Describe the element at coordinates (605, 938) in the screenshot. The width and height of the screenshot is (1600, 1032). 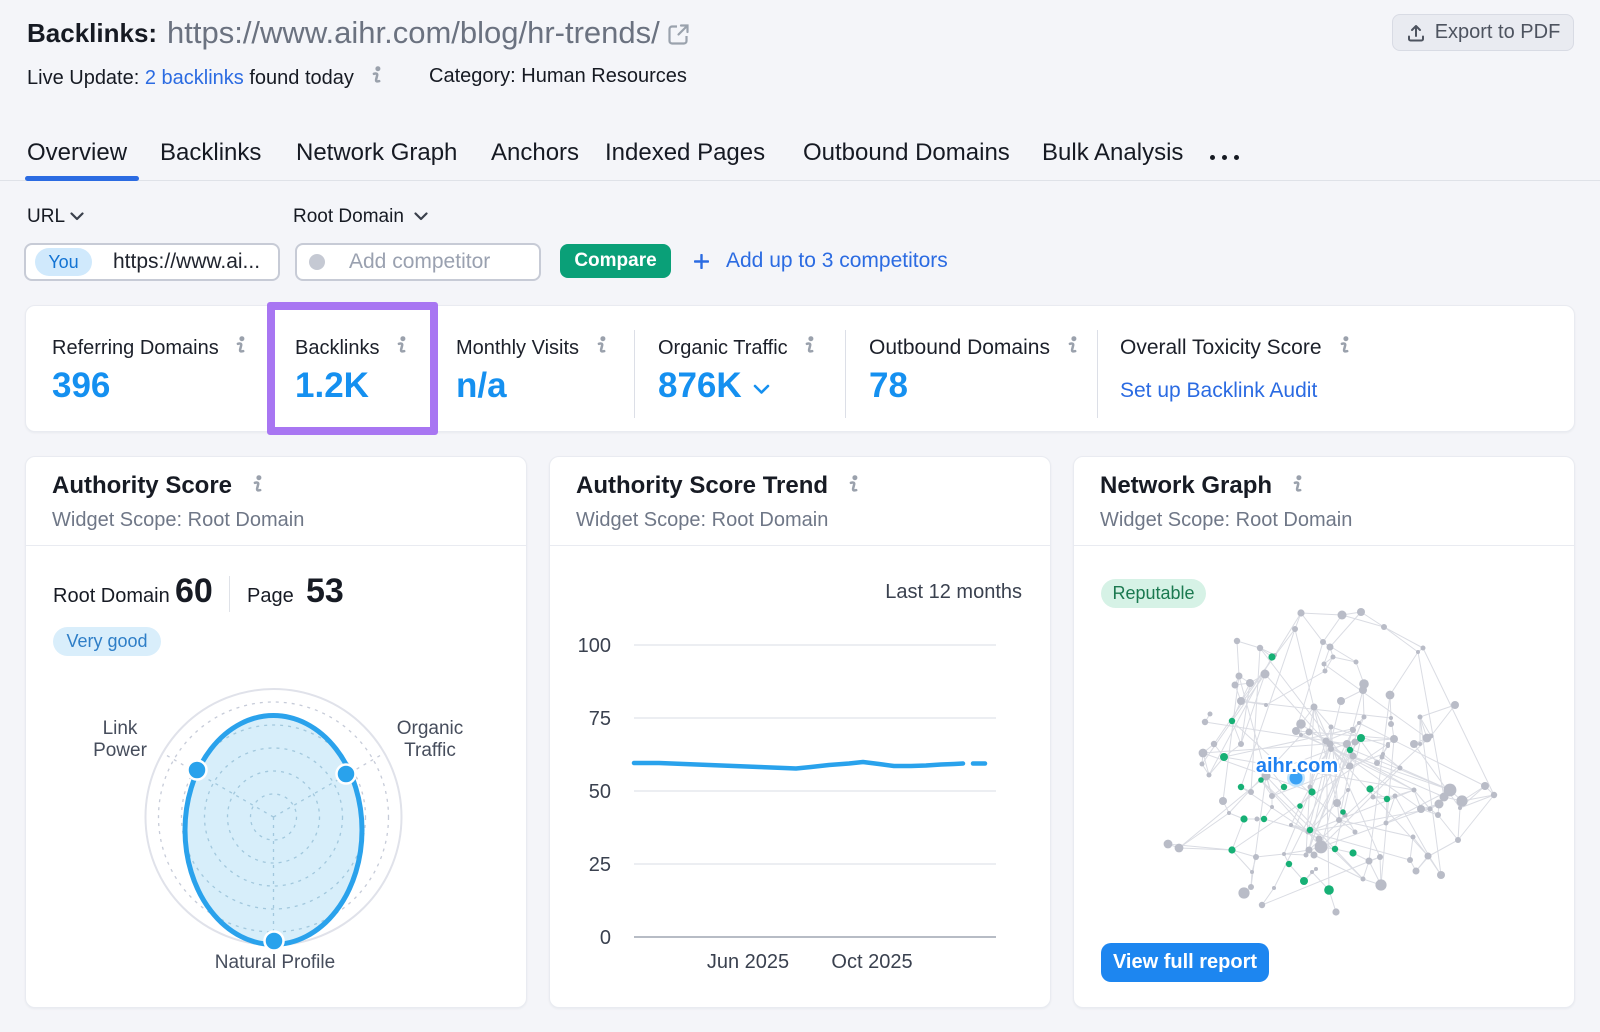
I see `svg-text: 0` at that location.